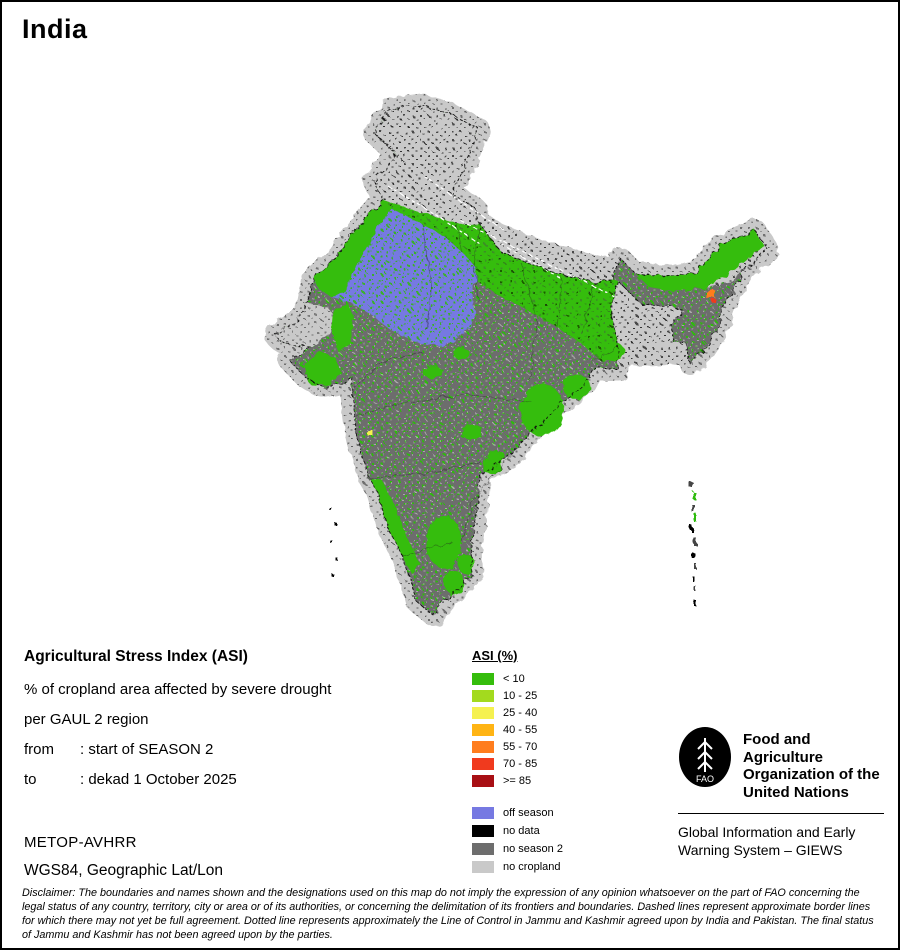  I want to click on legend-item: 25 - 40, so click(517, 712).